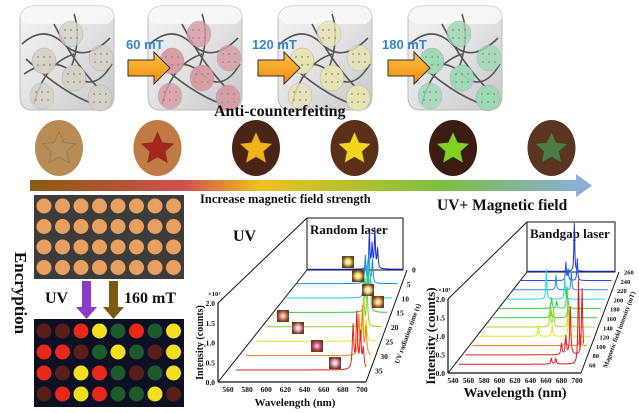 The height and width of the screenshot is (413, 639). What do you see at coordinates (86, 300) in the screenshot?
I see `uv-arrow` at bounding box center [86, 300].